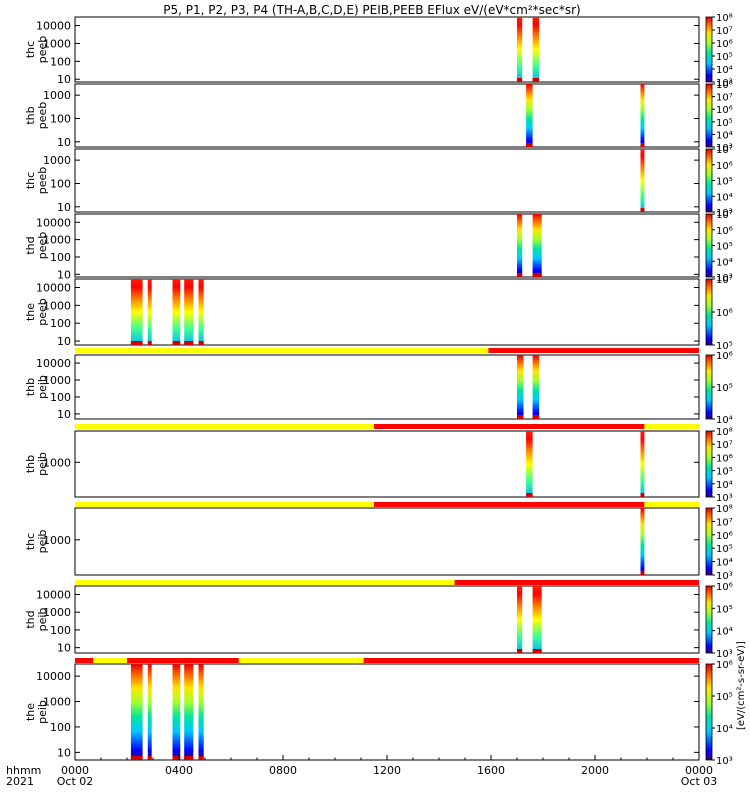 The width and height of the screenshot is (750, 800). What do you see at coordinates (30, 245) in the screenshot?
I see `probe-label: thd` at bounding box center [30, 245].